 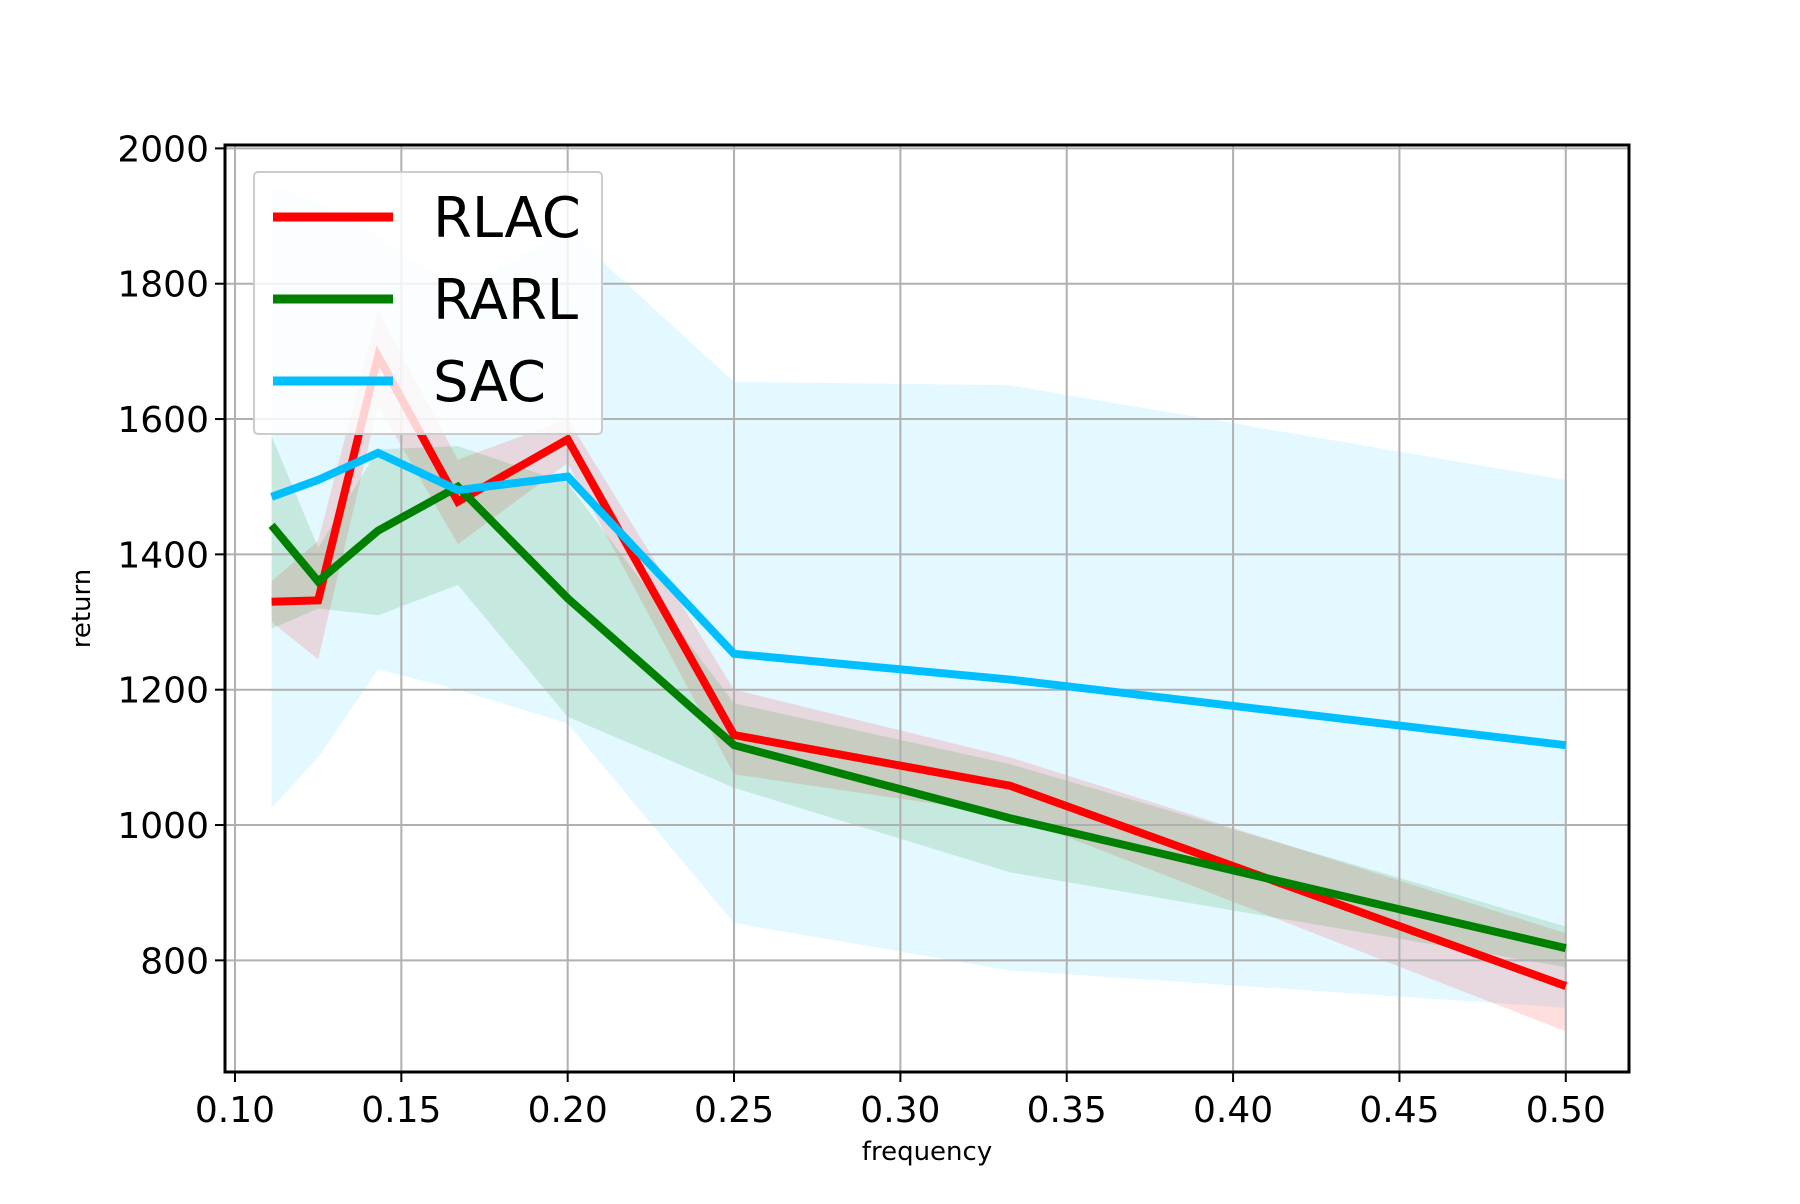 I want to click on legend-label-rlac: RLAC, so click(x=507, y=218).